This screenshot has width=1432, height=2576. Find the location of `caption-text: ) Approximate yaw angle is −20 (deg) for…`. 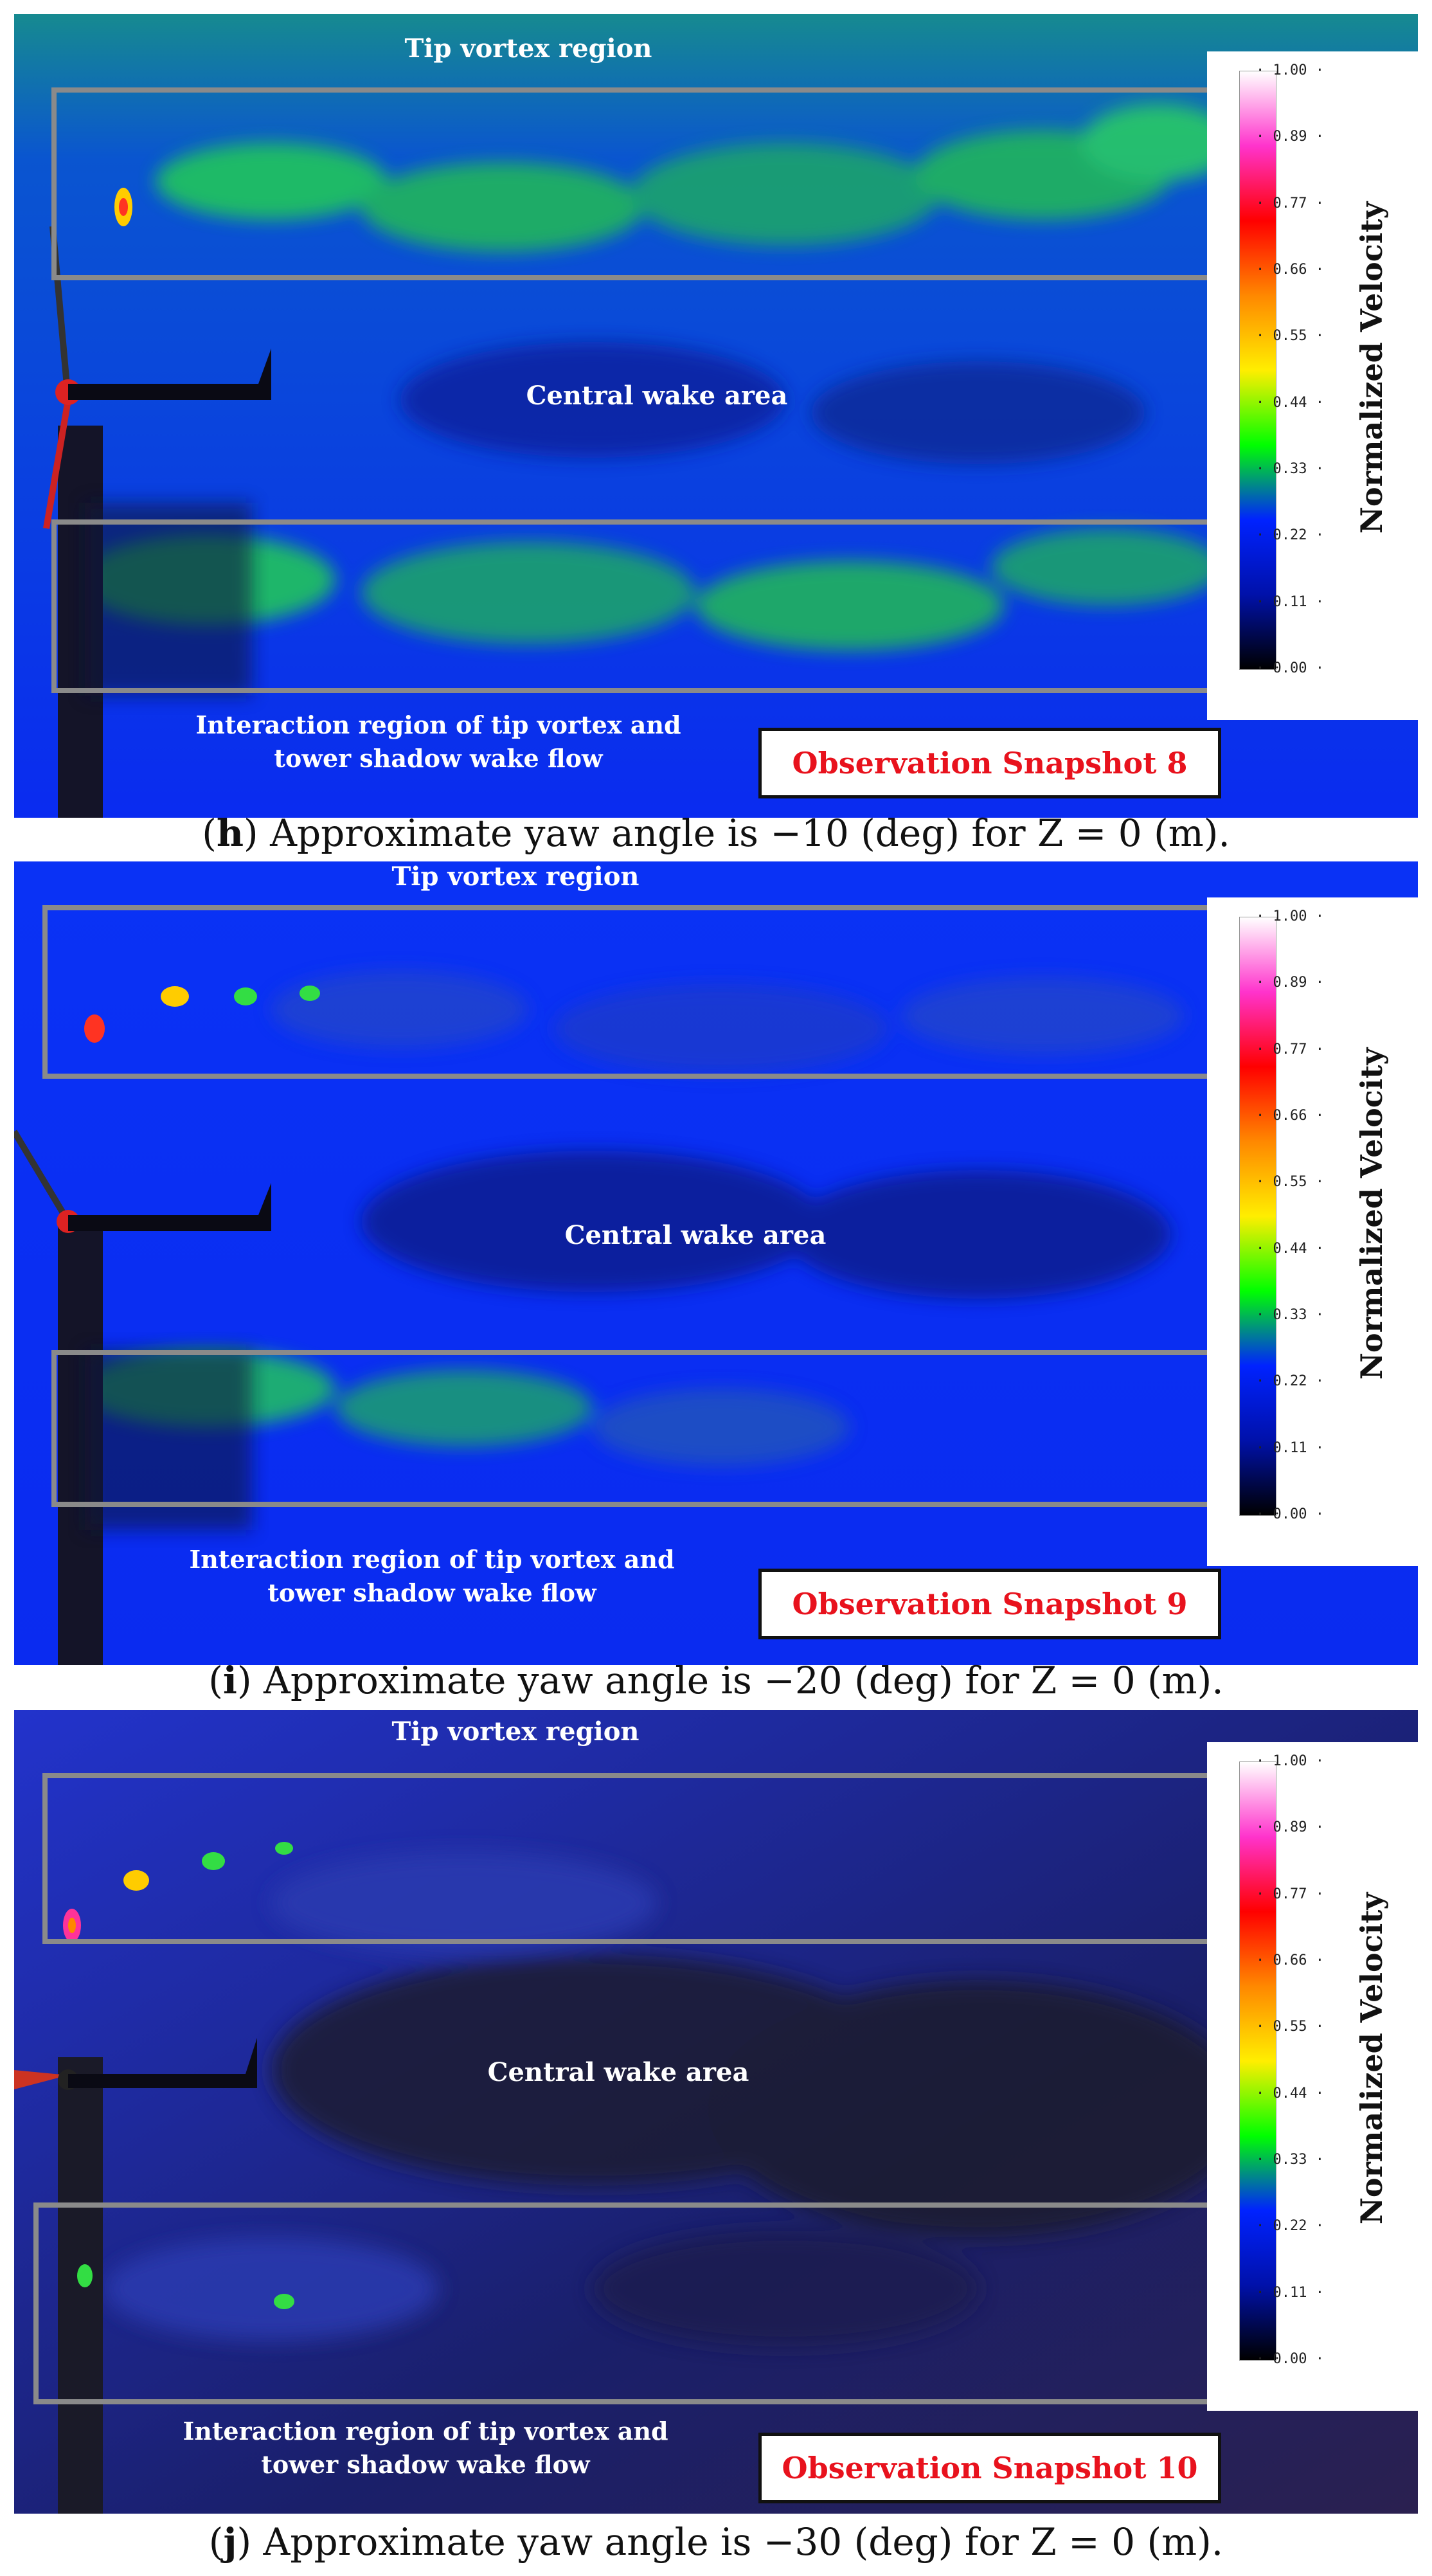

caption-text: ) Approximate yaw angle is −20 (deg) for… is located at coordinates (730, 1680).